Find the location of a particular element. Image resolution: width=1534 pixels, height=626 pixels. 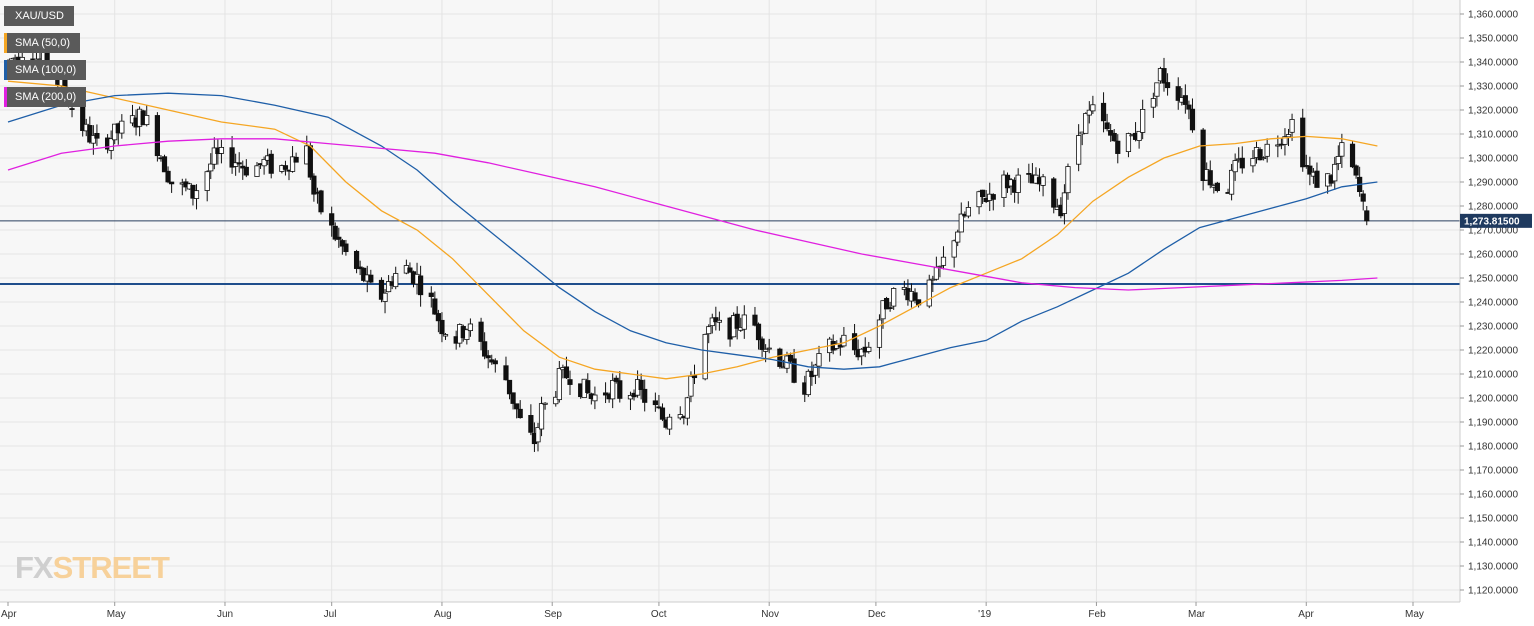

y-tick-label: 1,130.0000 is located at coordinates (1493, 567).